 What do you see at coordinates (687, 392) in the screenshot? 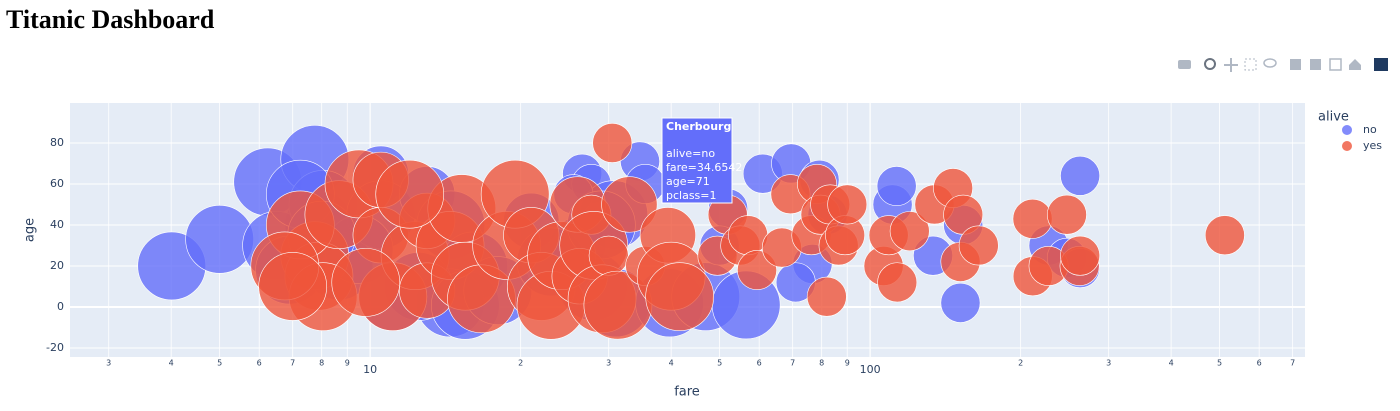
I see `x-axis-title: fare` at bounding box center [687, 392].